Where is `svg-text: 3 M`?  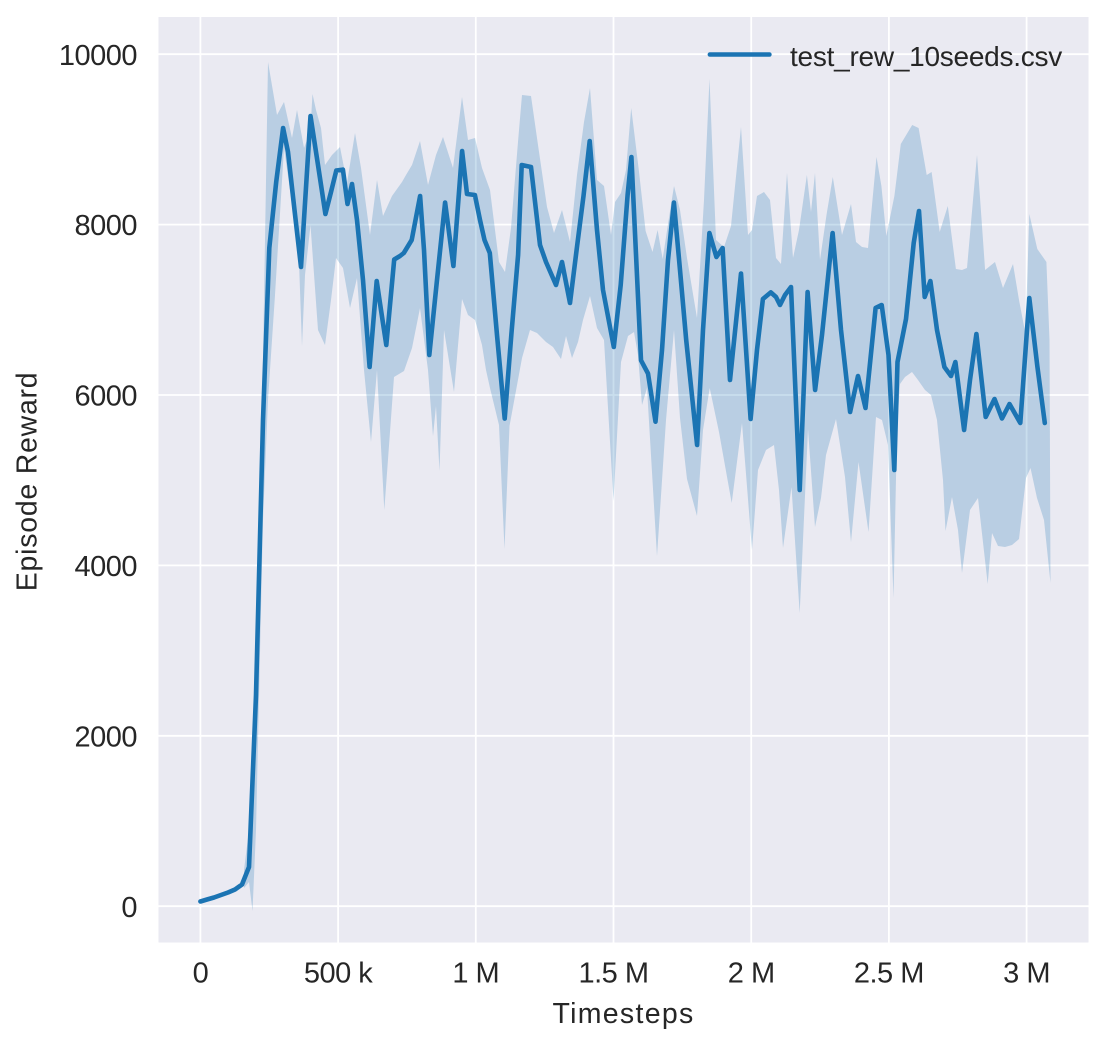
svg-text: 3 M is located at coordinates (1026, 973).